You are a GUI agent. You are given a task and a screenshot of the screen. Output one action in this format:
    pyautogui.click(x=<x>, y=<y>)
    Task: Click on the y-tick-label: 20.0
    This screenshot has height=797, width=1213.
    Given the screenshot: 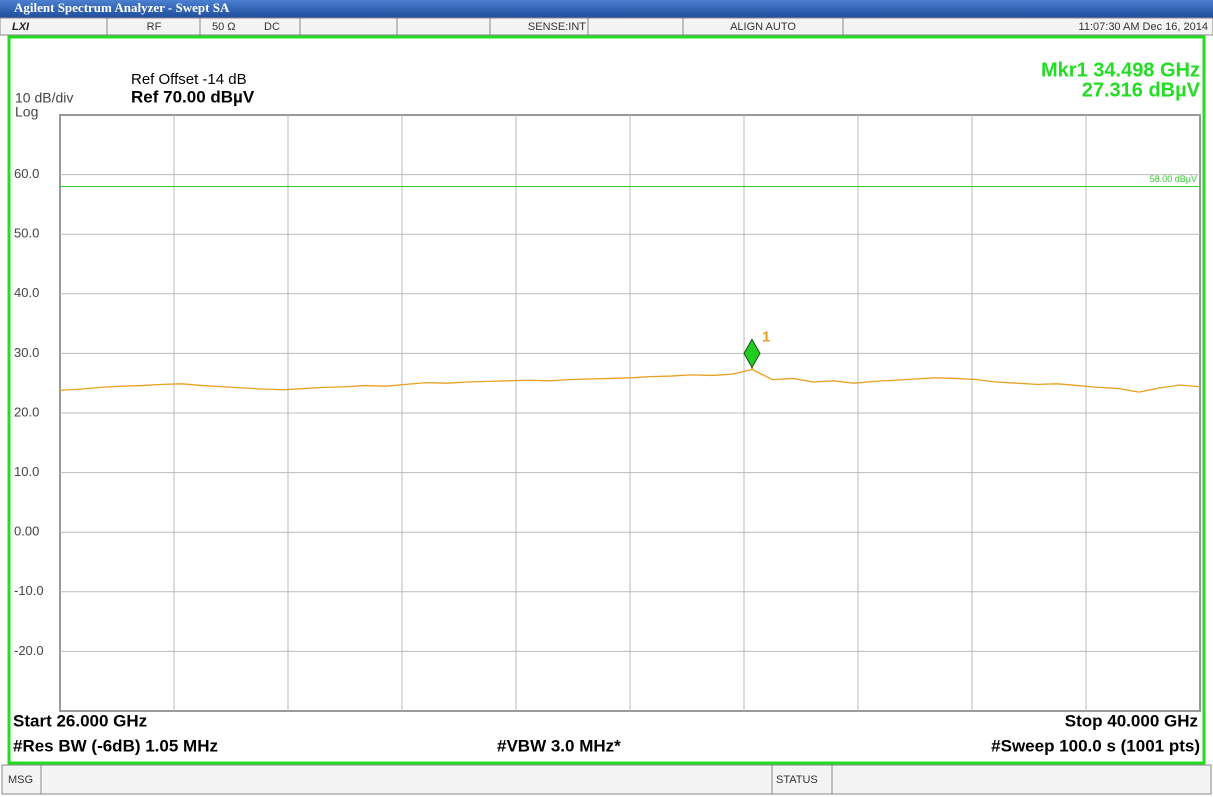 What is the action you would take?
    pyautogui.click(x=26, y=411)
    